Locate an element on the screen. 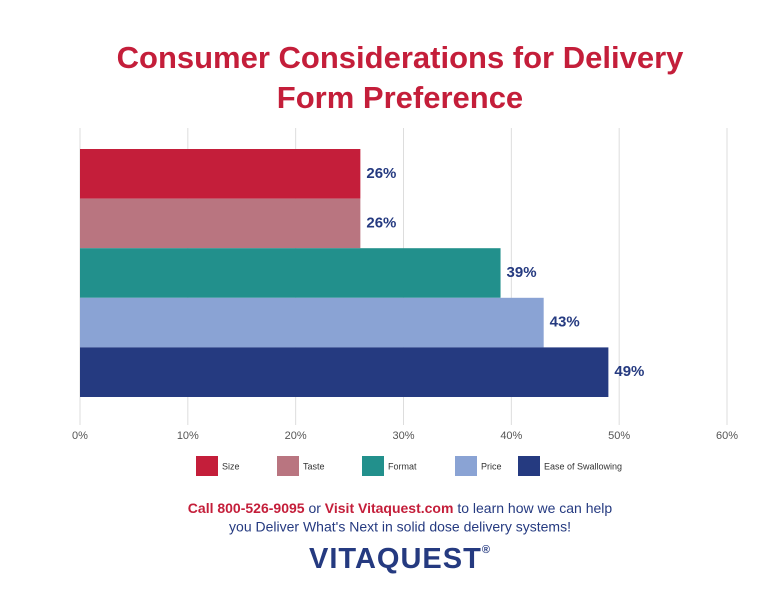  legend-label: Format is located at coordinates (402, 466).